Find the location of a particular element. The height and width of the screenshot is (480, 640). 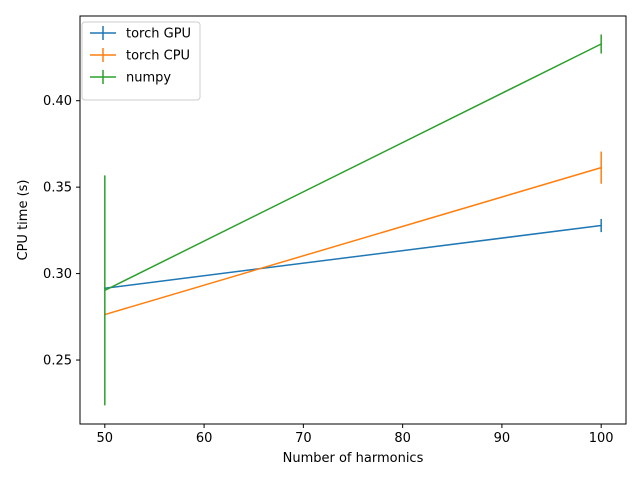

legend-label: torch GPU is located at coordinates (158, 34).